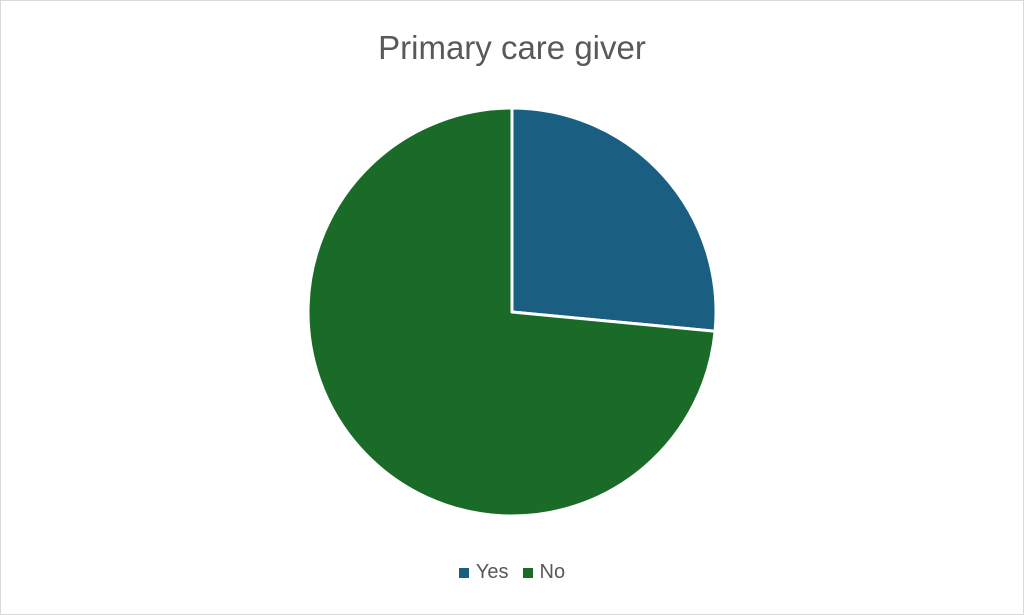  Describe the element at coordinates (527, 572) in the screenshot. I see `legend-swatch-no` at that location.